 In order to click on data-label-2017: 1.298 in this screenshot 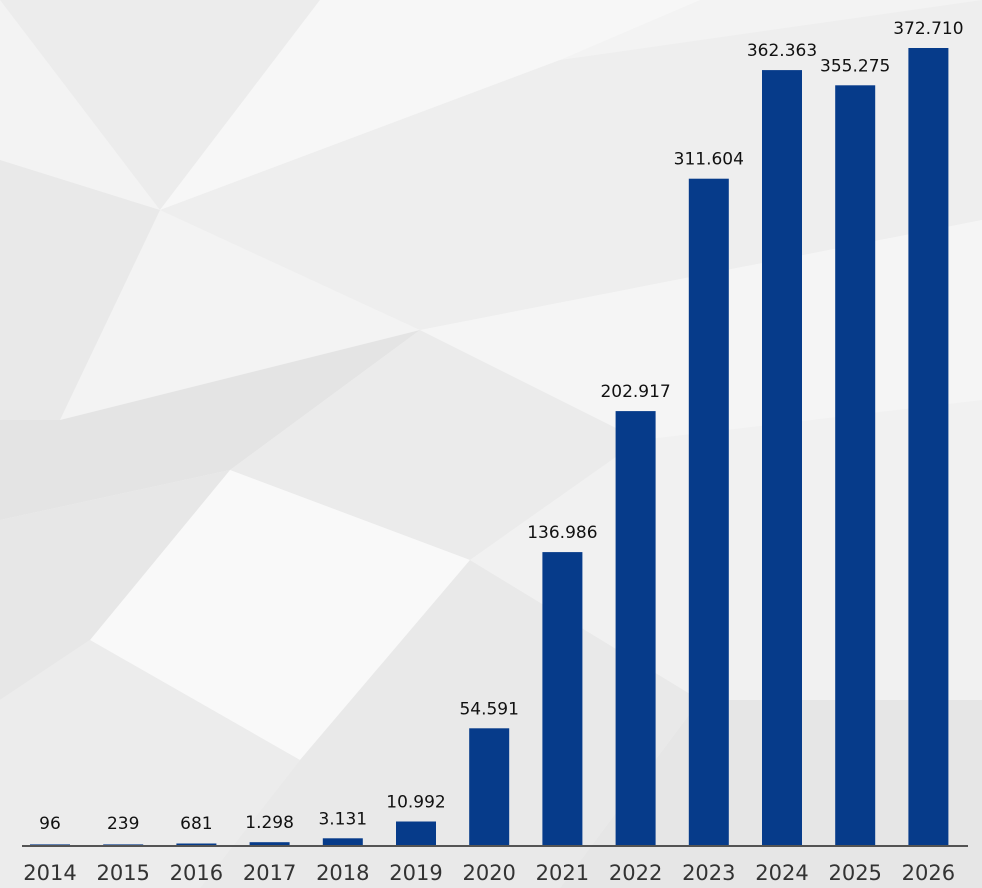, I will do `click(269, 823)`.